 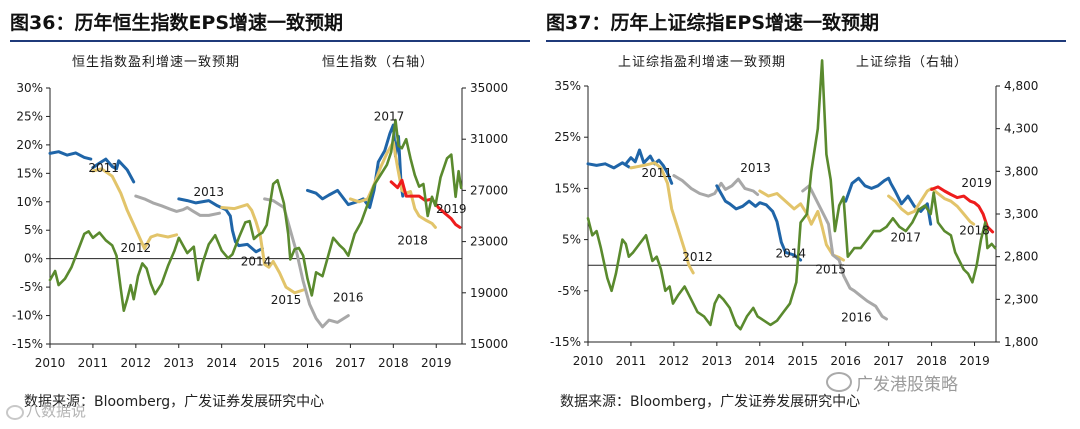 I want to click on right-tick-label: 3,300, so click(x=1021, y=214).